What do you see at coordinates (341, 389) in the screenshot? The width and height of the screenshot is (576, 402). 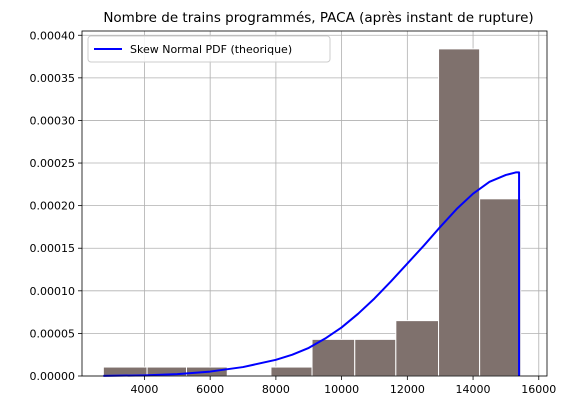 I see `x-tick-label: 10000` at bounding box center [341, 389].